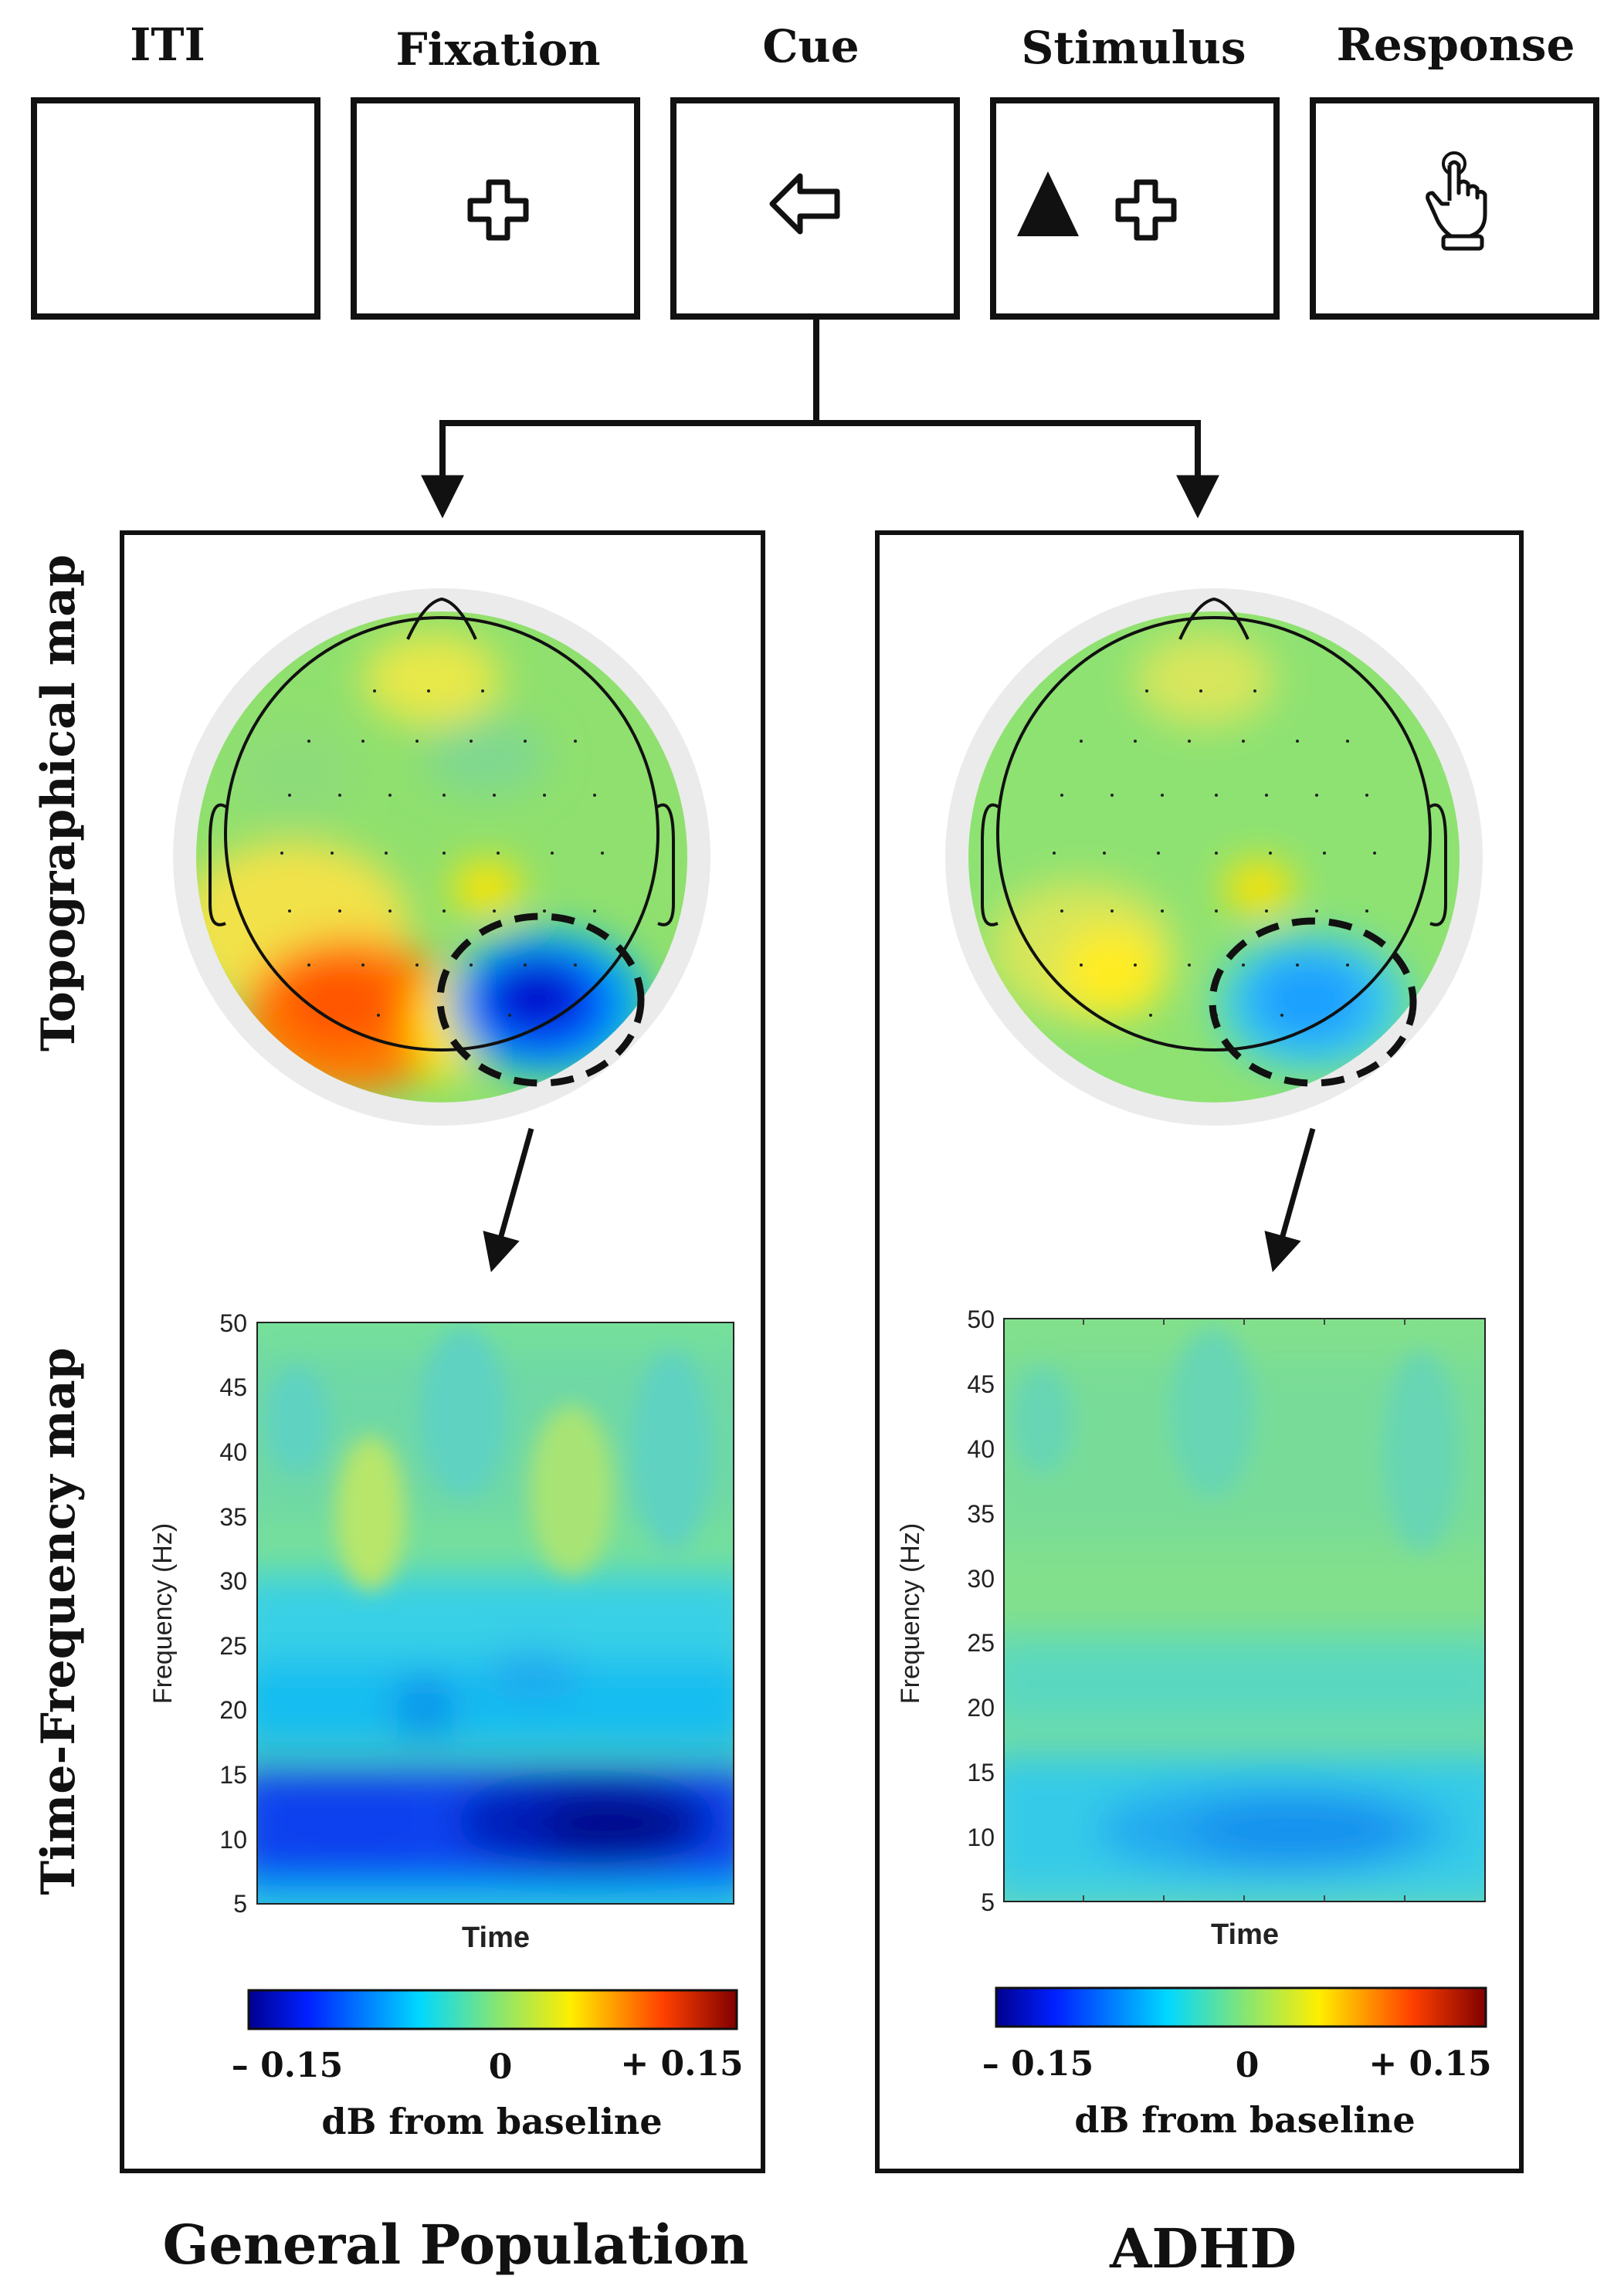 This screenshot has width=1614, height=2296. I want to click on topographical-map-adhd, so click(1214, 930).